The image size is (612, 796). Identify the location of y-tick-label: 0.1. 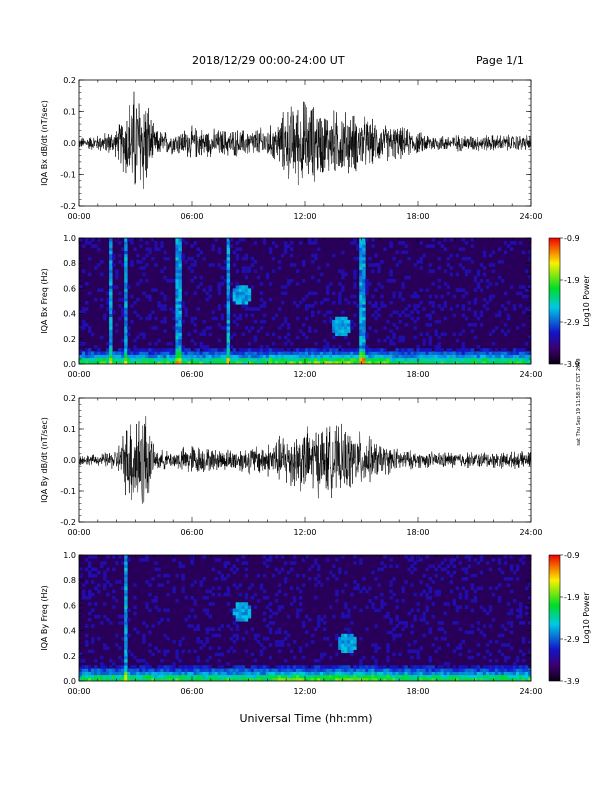
(69, 429).